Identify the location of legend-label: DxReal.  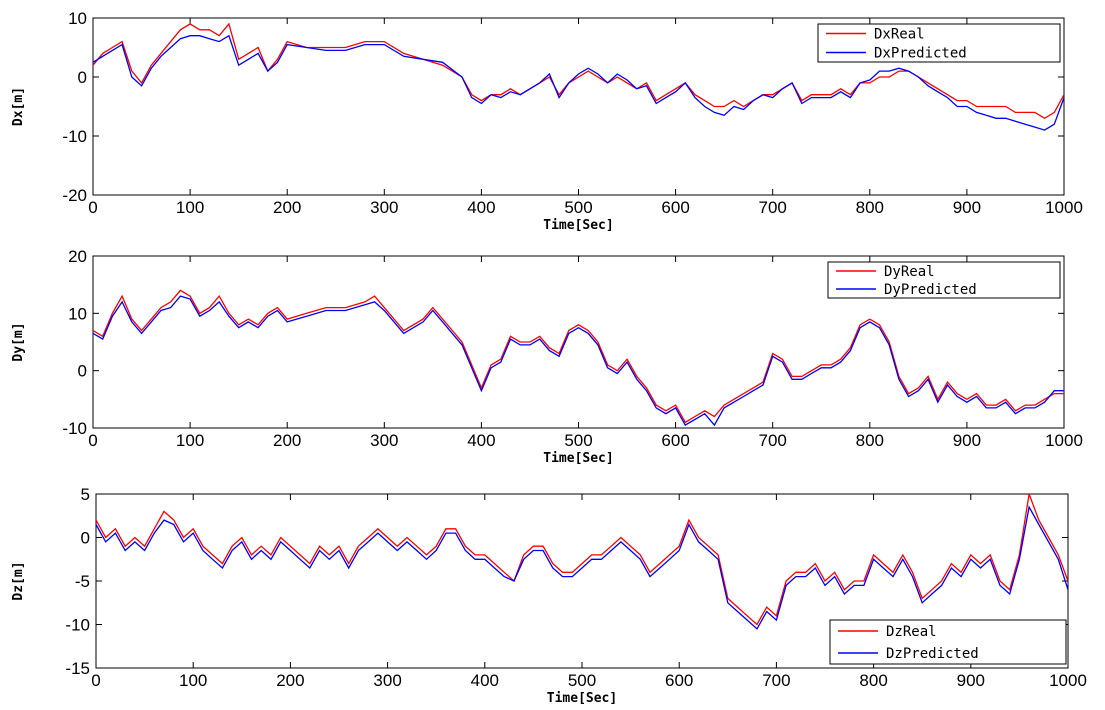
(899, 35).